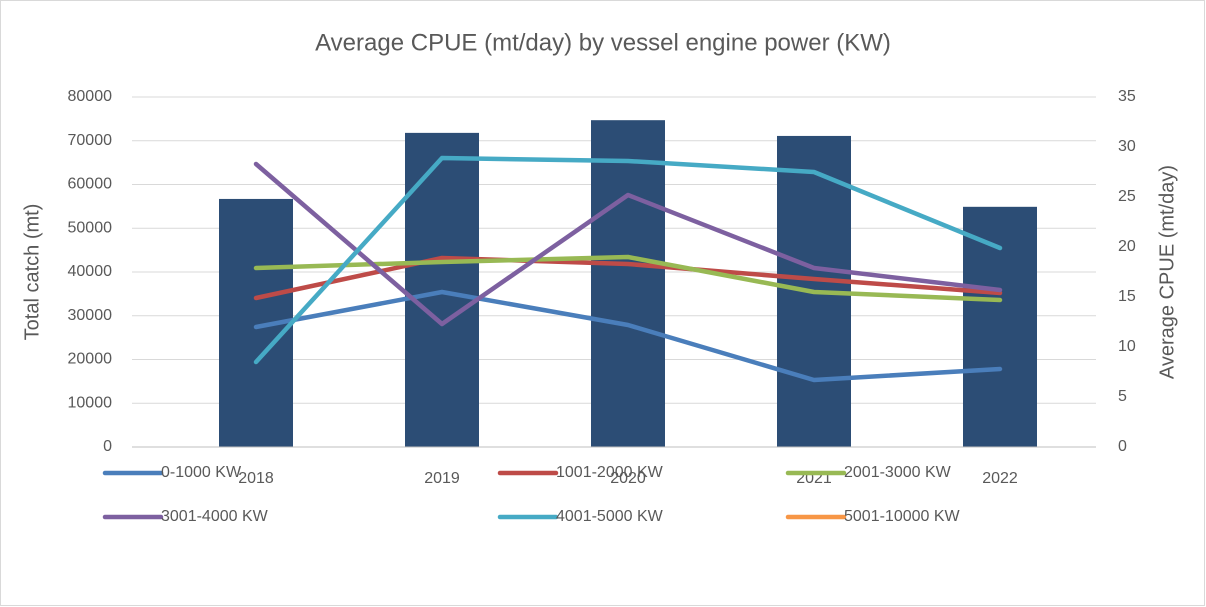 The width and height of the screenshot is (1206, 607). What do you see at coordinates (628, 478) in the screenshot?
I see `x-tick-label: 2020` at bounding box center [628, 478].